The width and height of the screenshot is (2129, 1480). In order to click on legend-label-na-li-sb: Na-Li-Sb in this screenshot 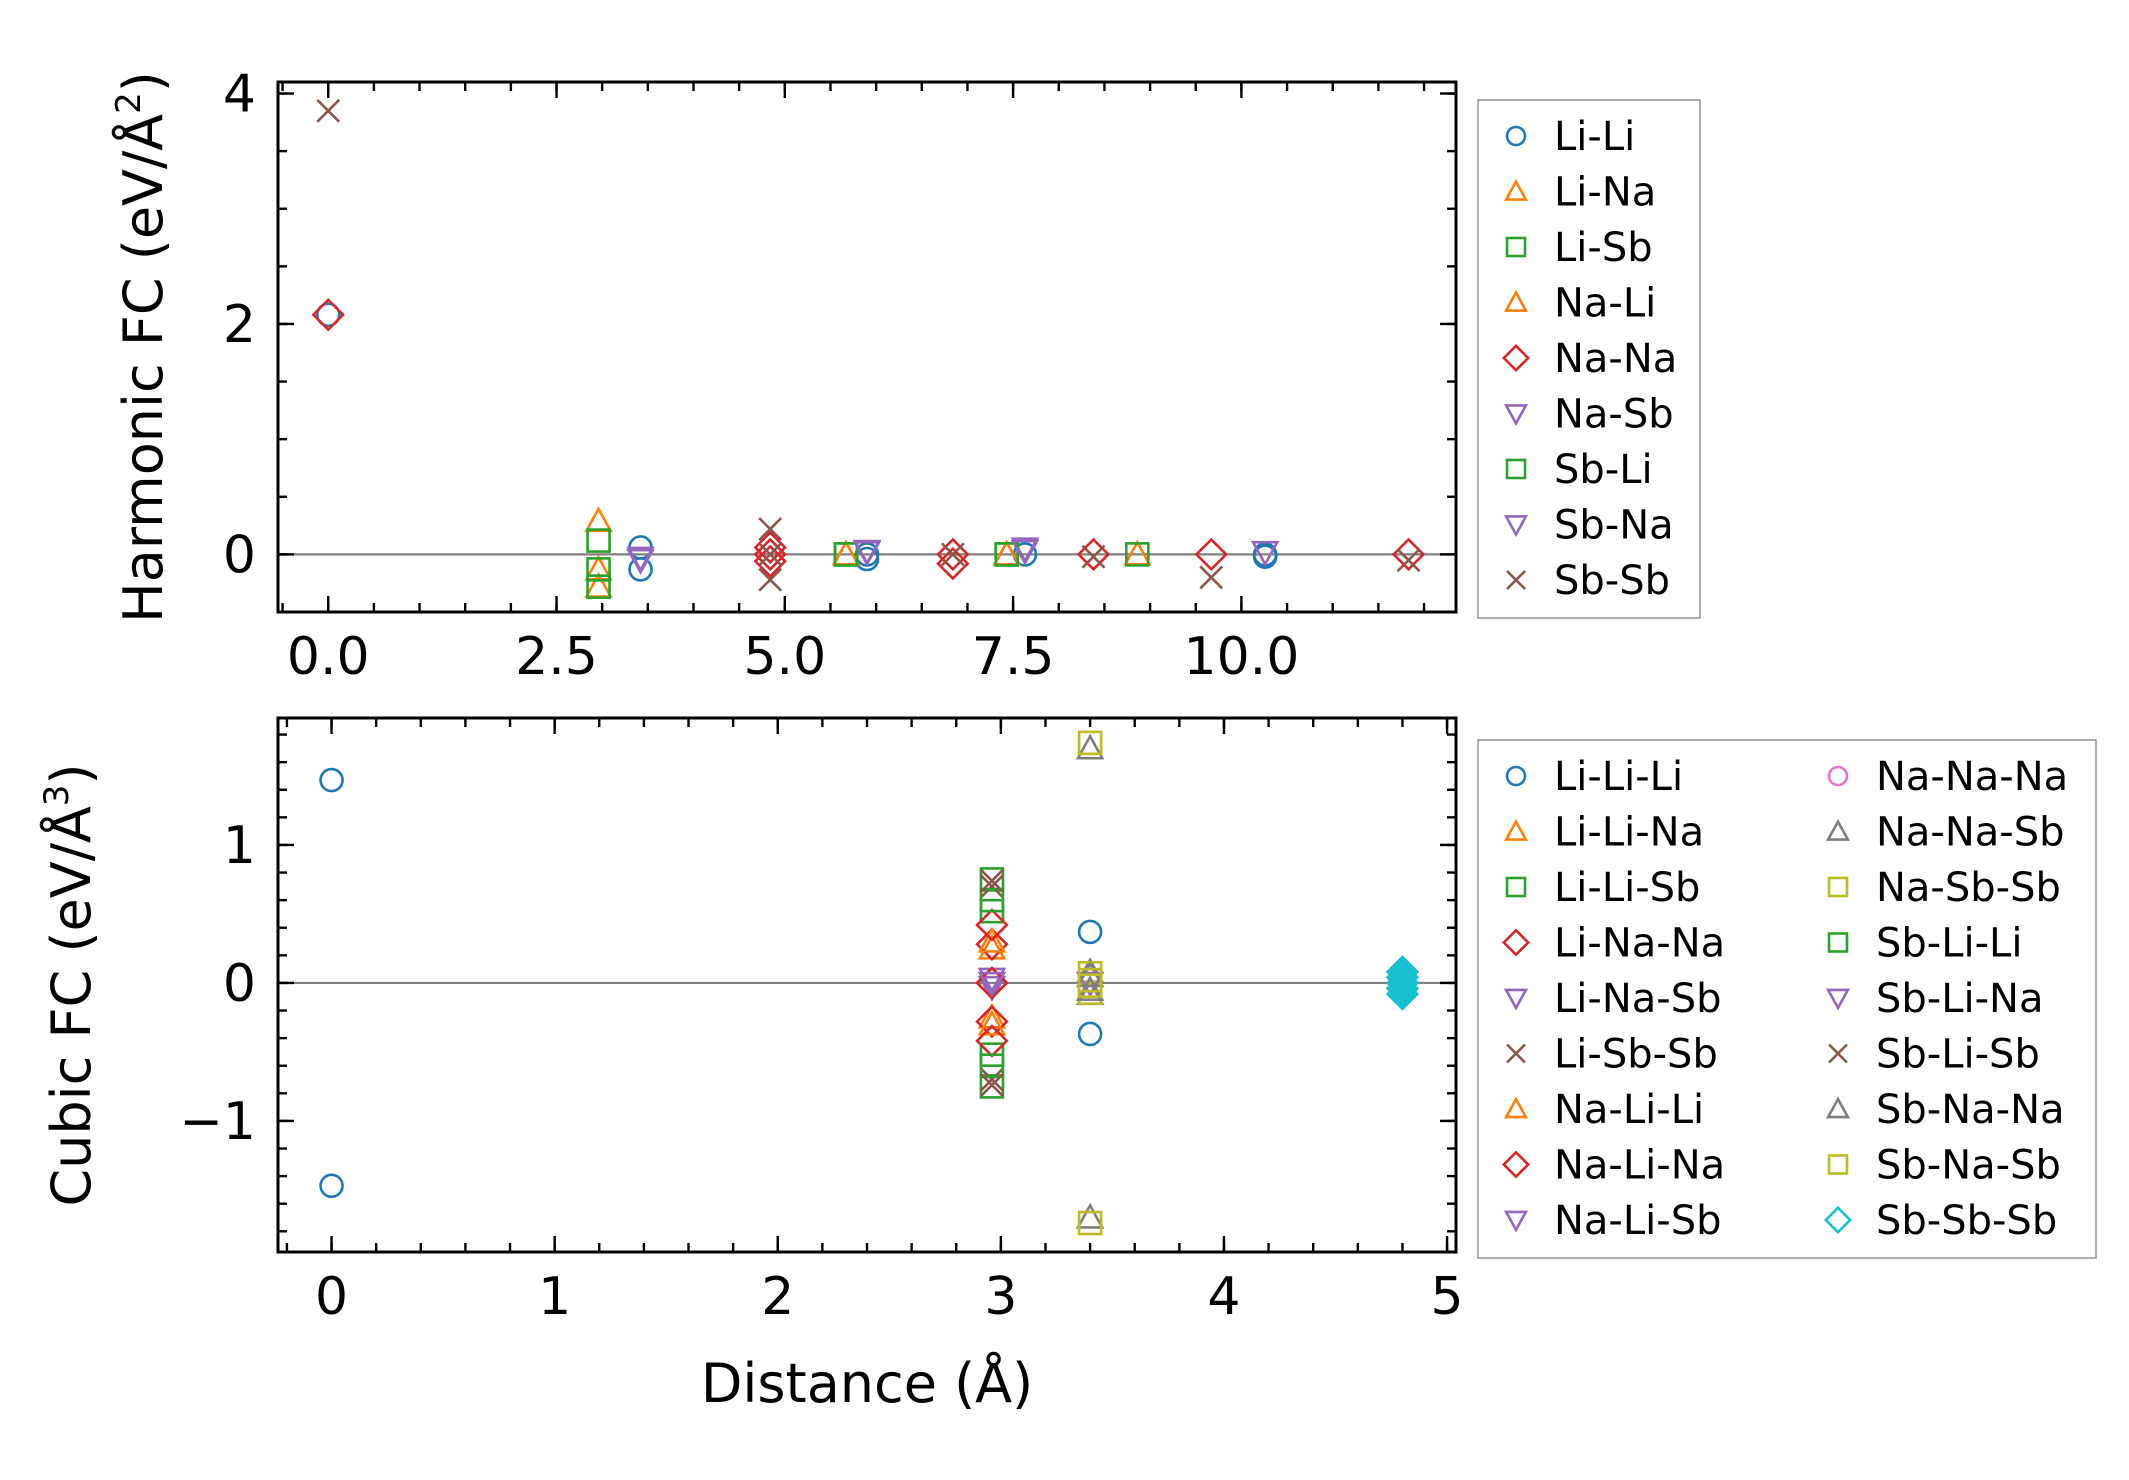, I will do `click(1637, 1221)`.